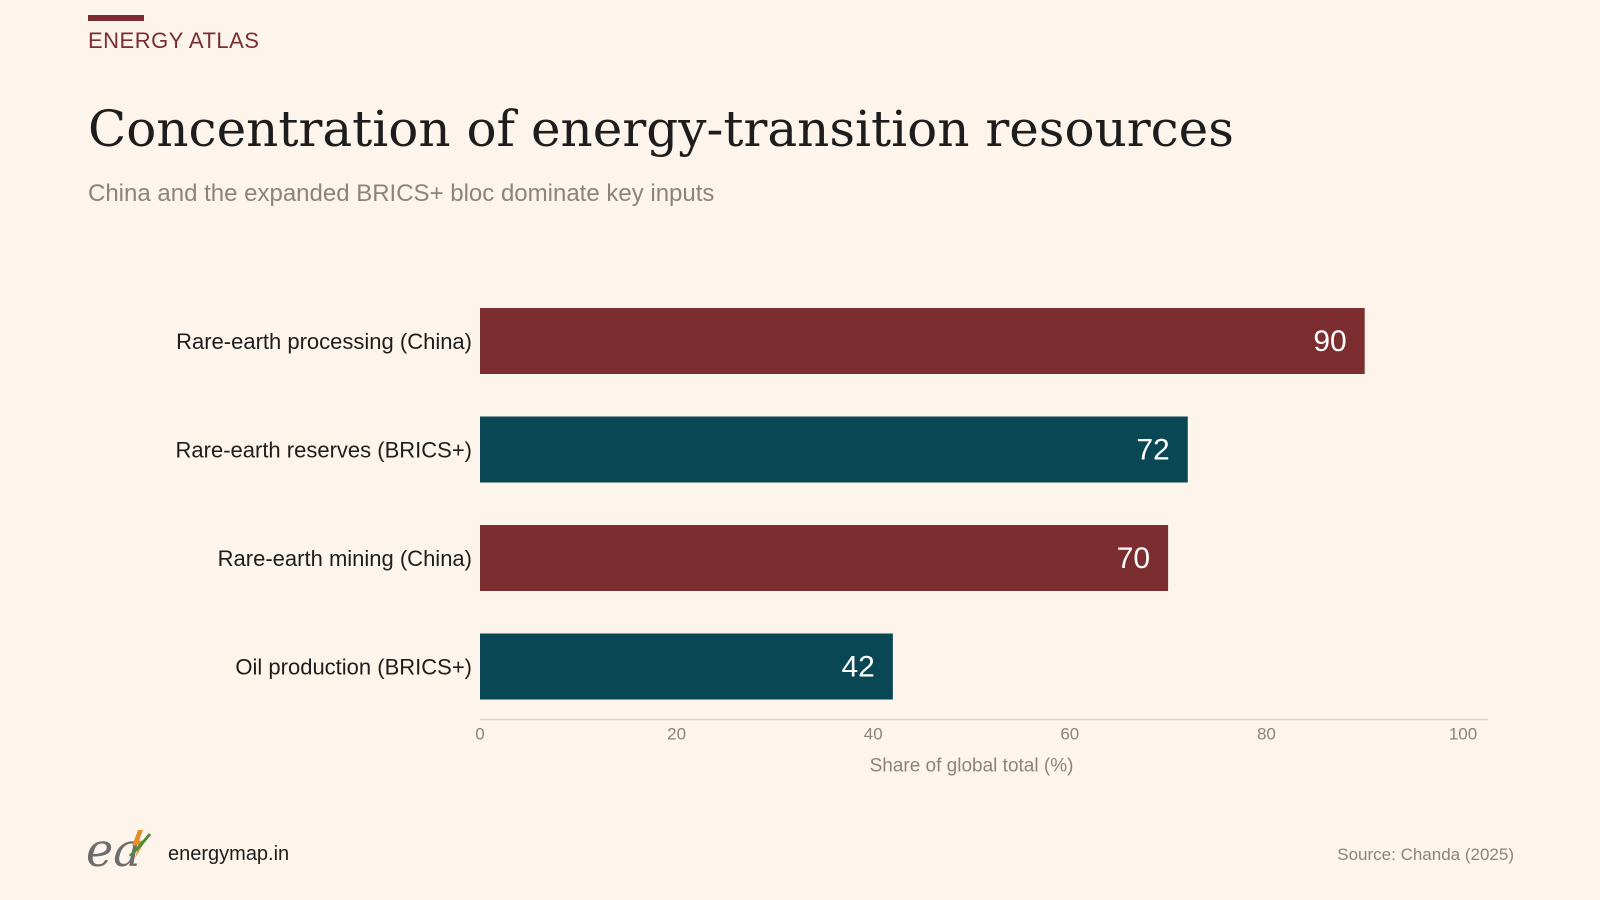  I want to click on category-label: Rare-earth mining (China), so click(345, 558).